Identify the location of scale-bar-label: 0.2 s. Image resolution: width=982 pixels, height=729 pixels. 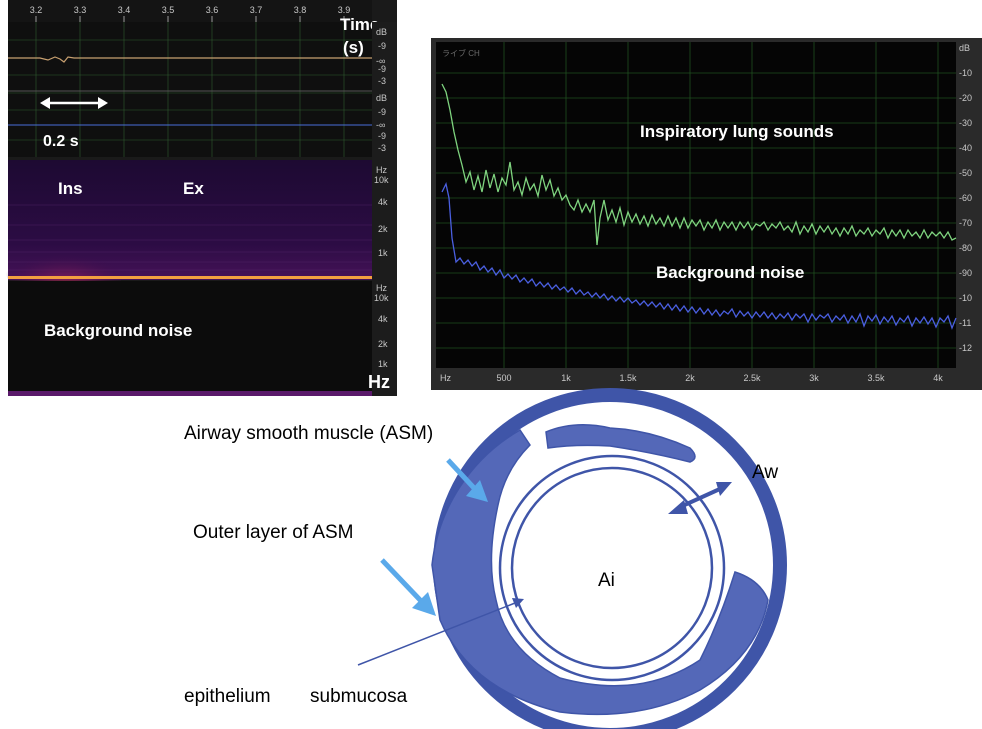
(61, 141).